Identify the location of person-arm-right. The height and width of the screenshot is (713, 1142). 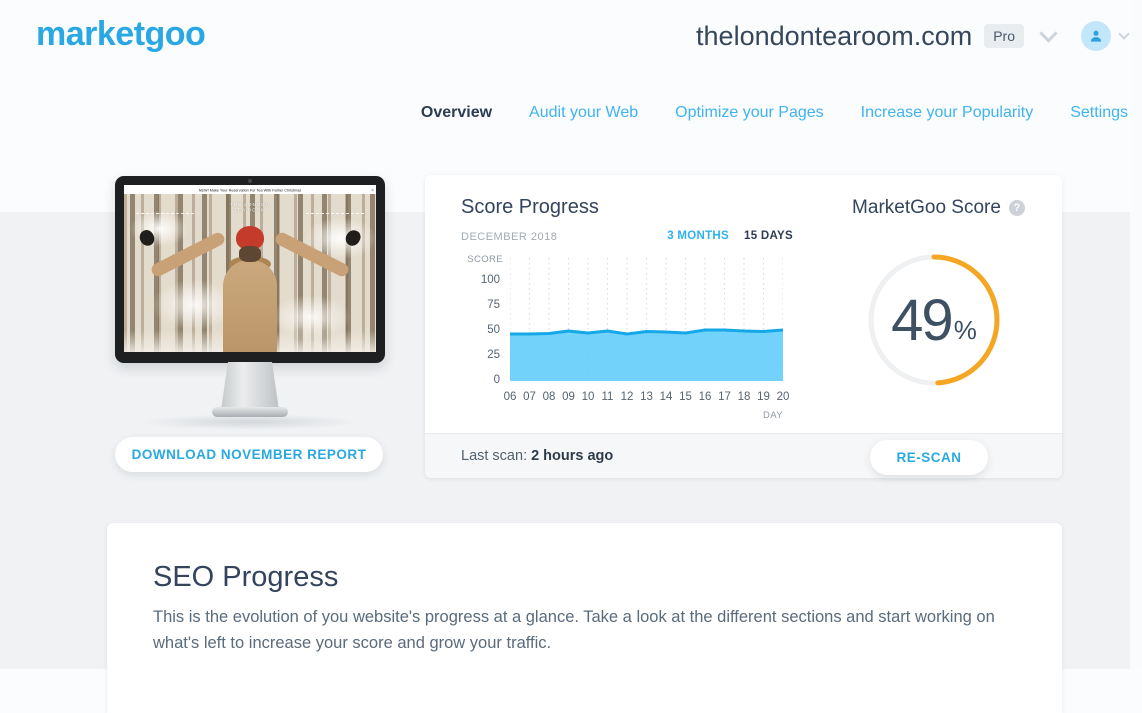
(312, 254).